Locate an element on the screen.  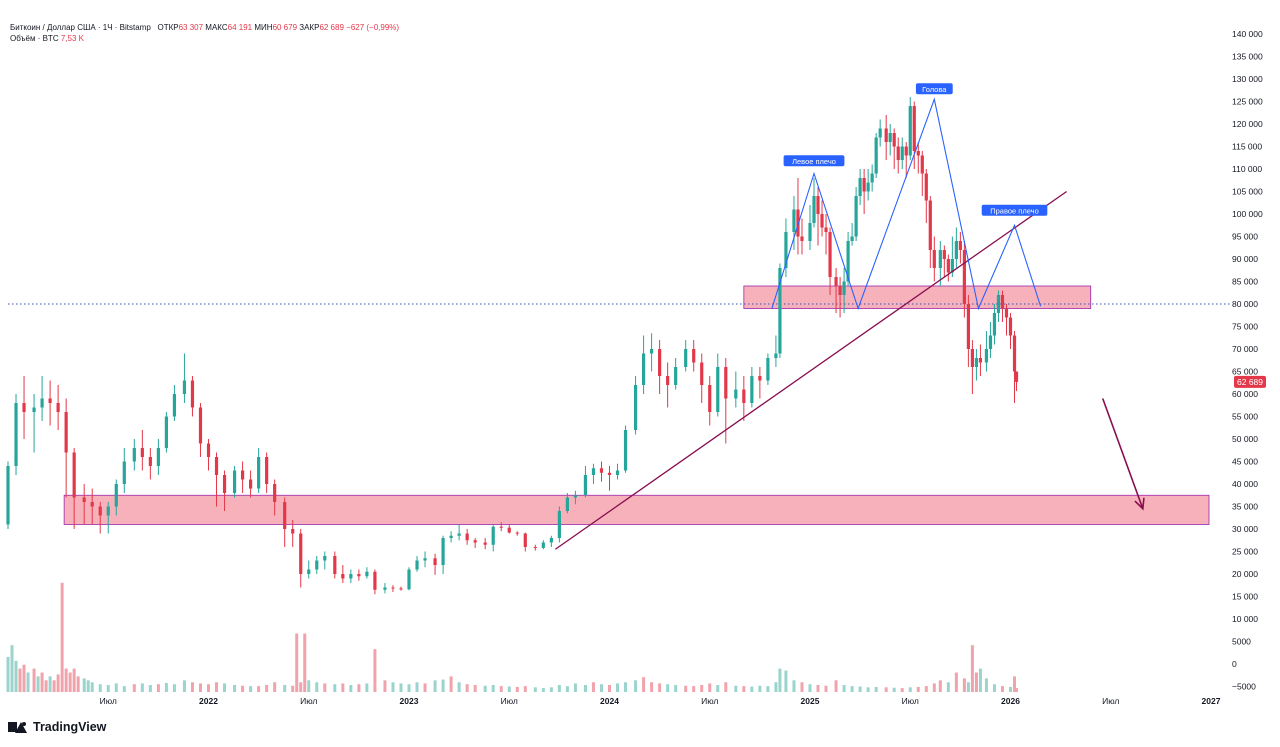
y-tick-label: −5000 is located at coordinates (1244, 687).